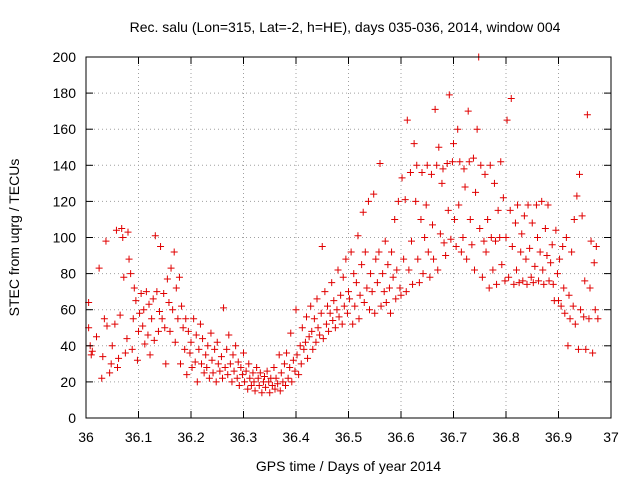 The width and height of the screenshot is (640, 480). I want to click on x-tick-label: 36, so click(86, 437).